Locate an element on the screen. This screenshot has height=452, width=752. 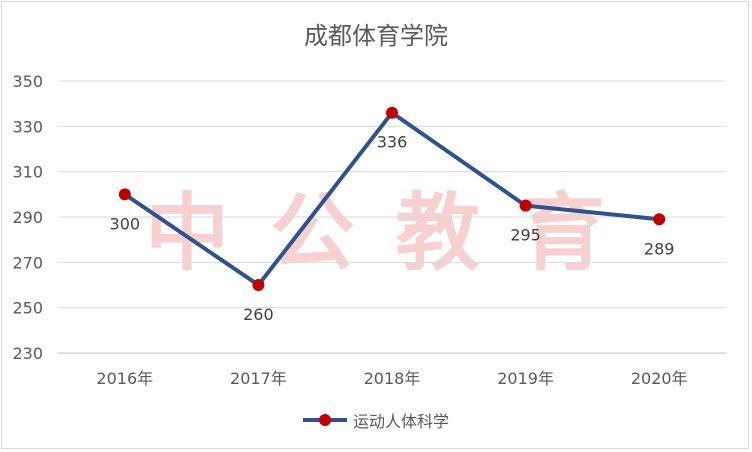
data-label: 289 is located at coordinates (659, 248).